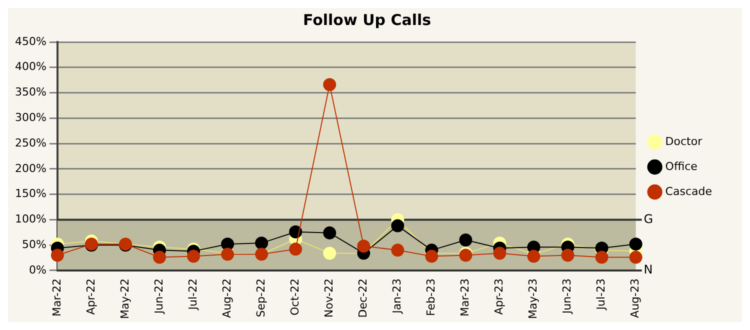 The width and height of the screenshot is (750, 330). I want to click on y-tick-label: 0%, so click(37, 269).